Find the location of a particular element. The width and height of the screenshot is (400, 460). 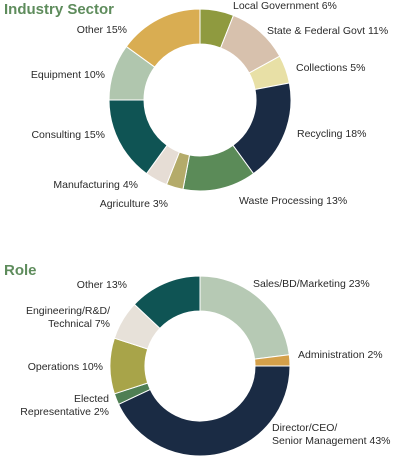

slice-label: State & Federal Govt 11% is located at coordinates (327, 31).